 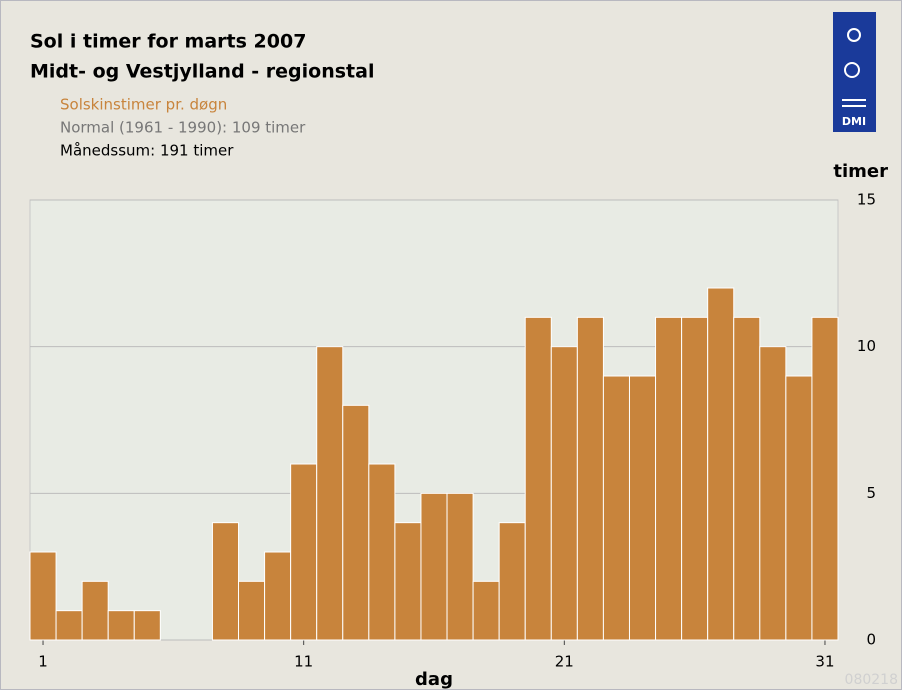 I want to click on x-tick-label: 11, so click(x=303, y=662).